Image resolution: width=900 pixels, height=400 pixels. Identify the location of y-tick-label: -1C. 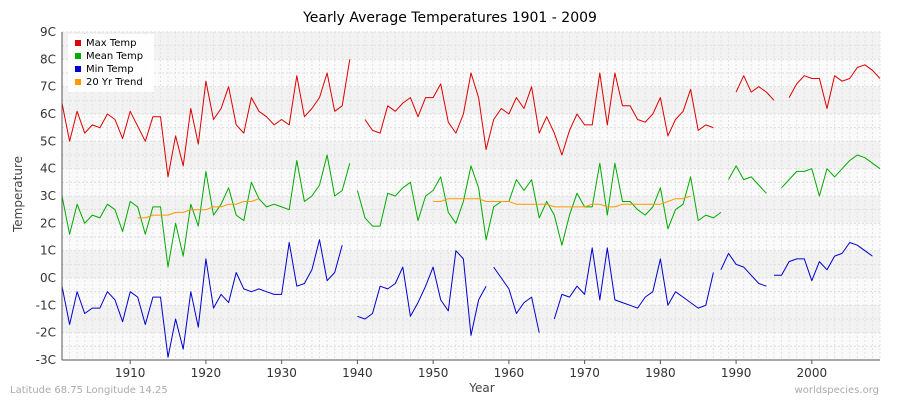
(46, 305).